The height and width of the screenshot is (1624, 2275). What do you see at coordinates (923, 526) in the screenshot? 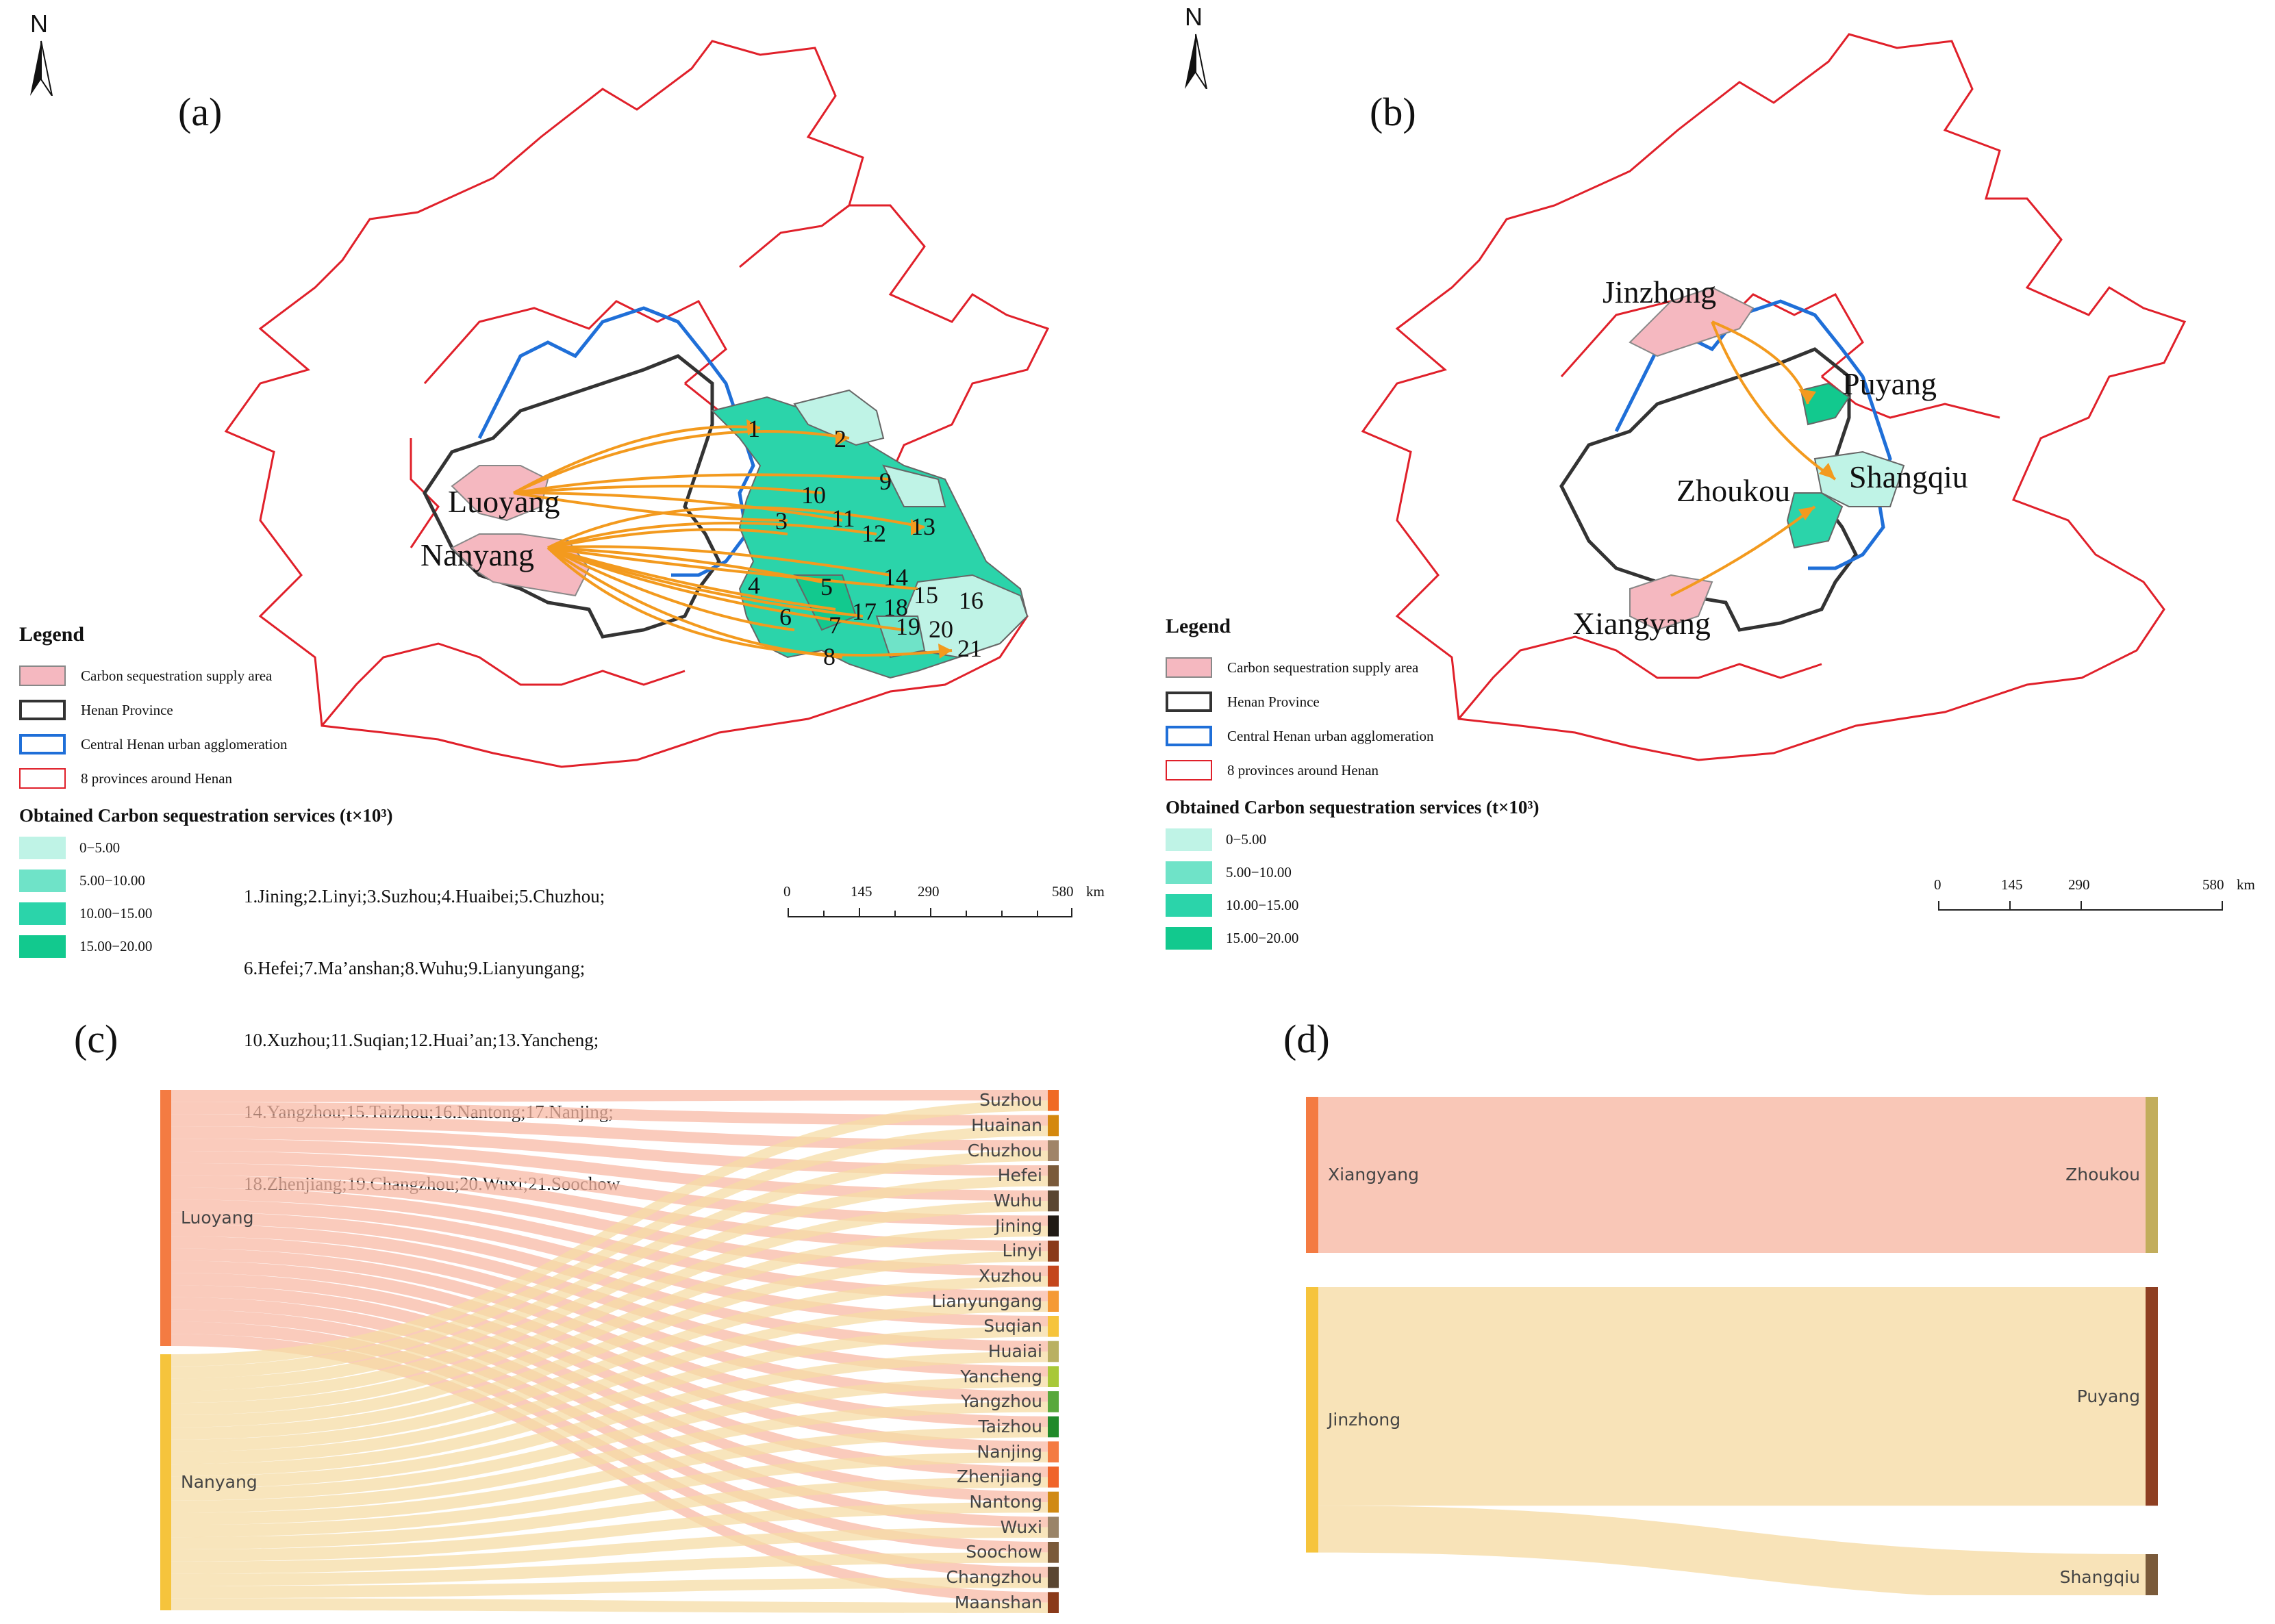
I see `city-number-13: 13` at bounding box center [923, 526].